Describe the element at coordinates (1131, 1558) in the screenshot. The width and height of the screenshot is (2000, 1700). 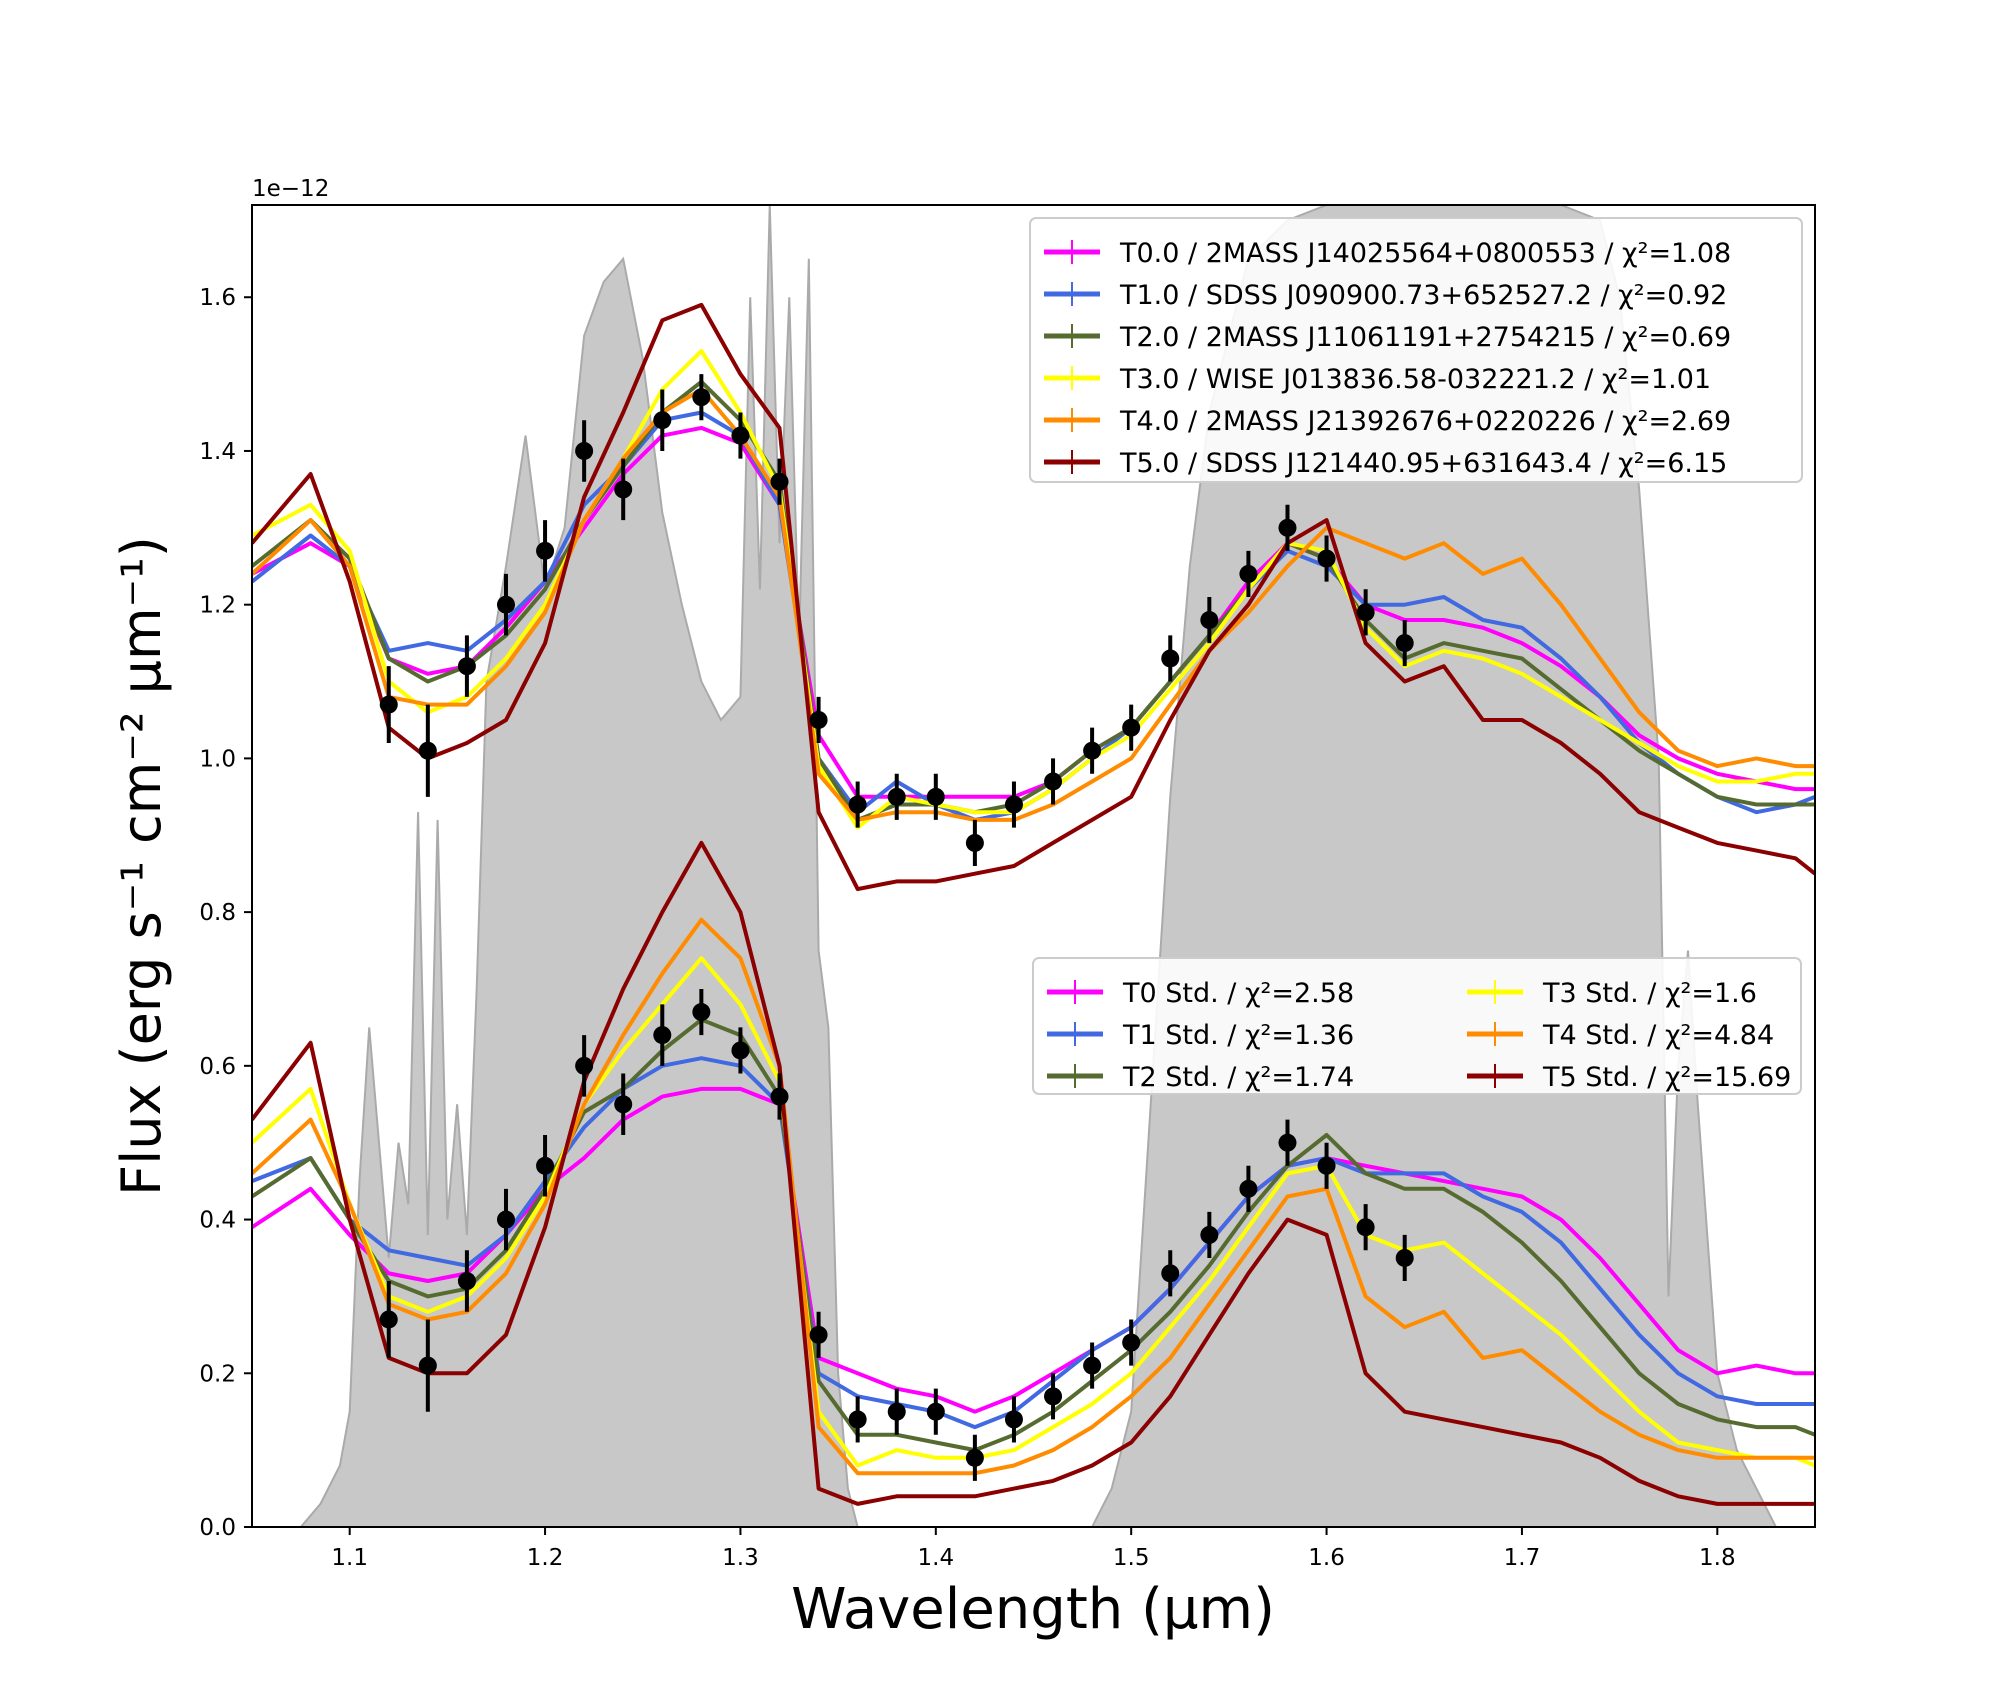
I see `x-tick-label: 1.5` at that location.